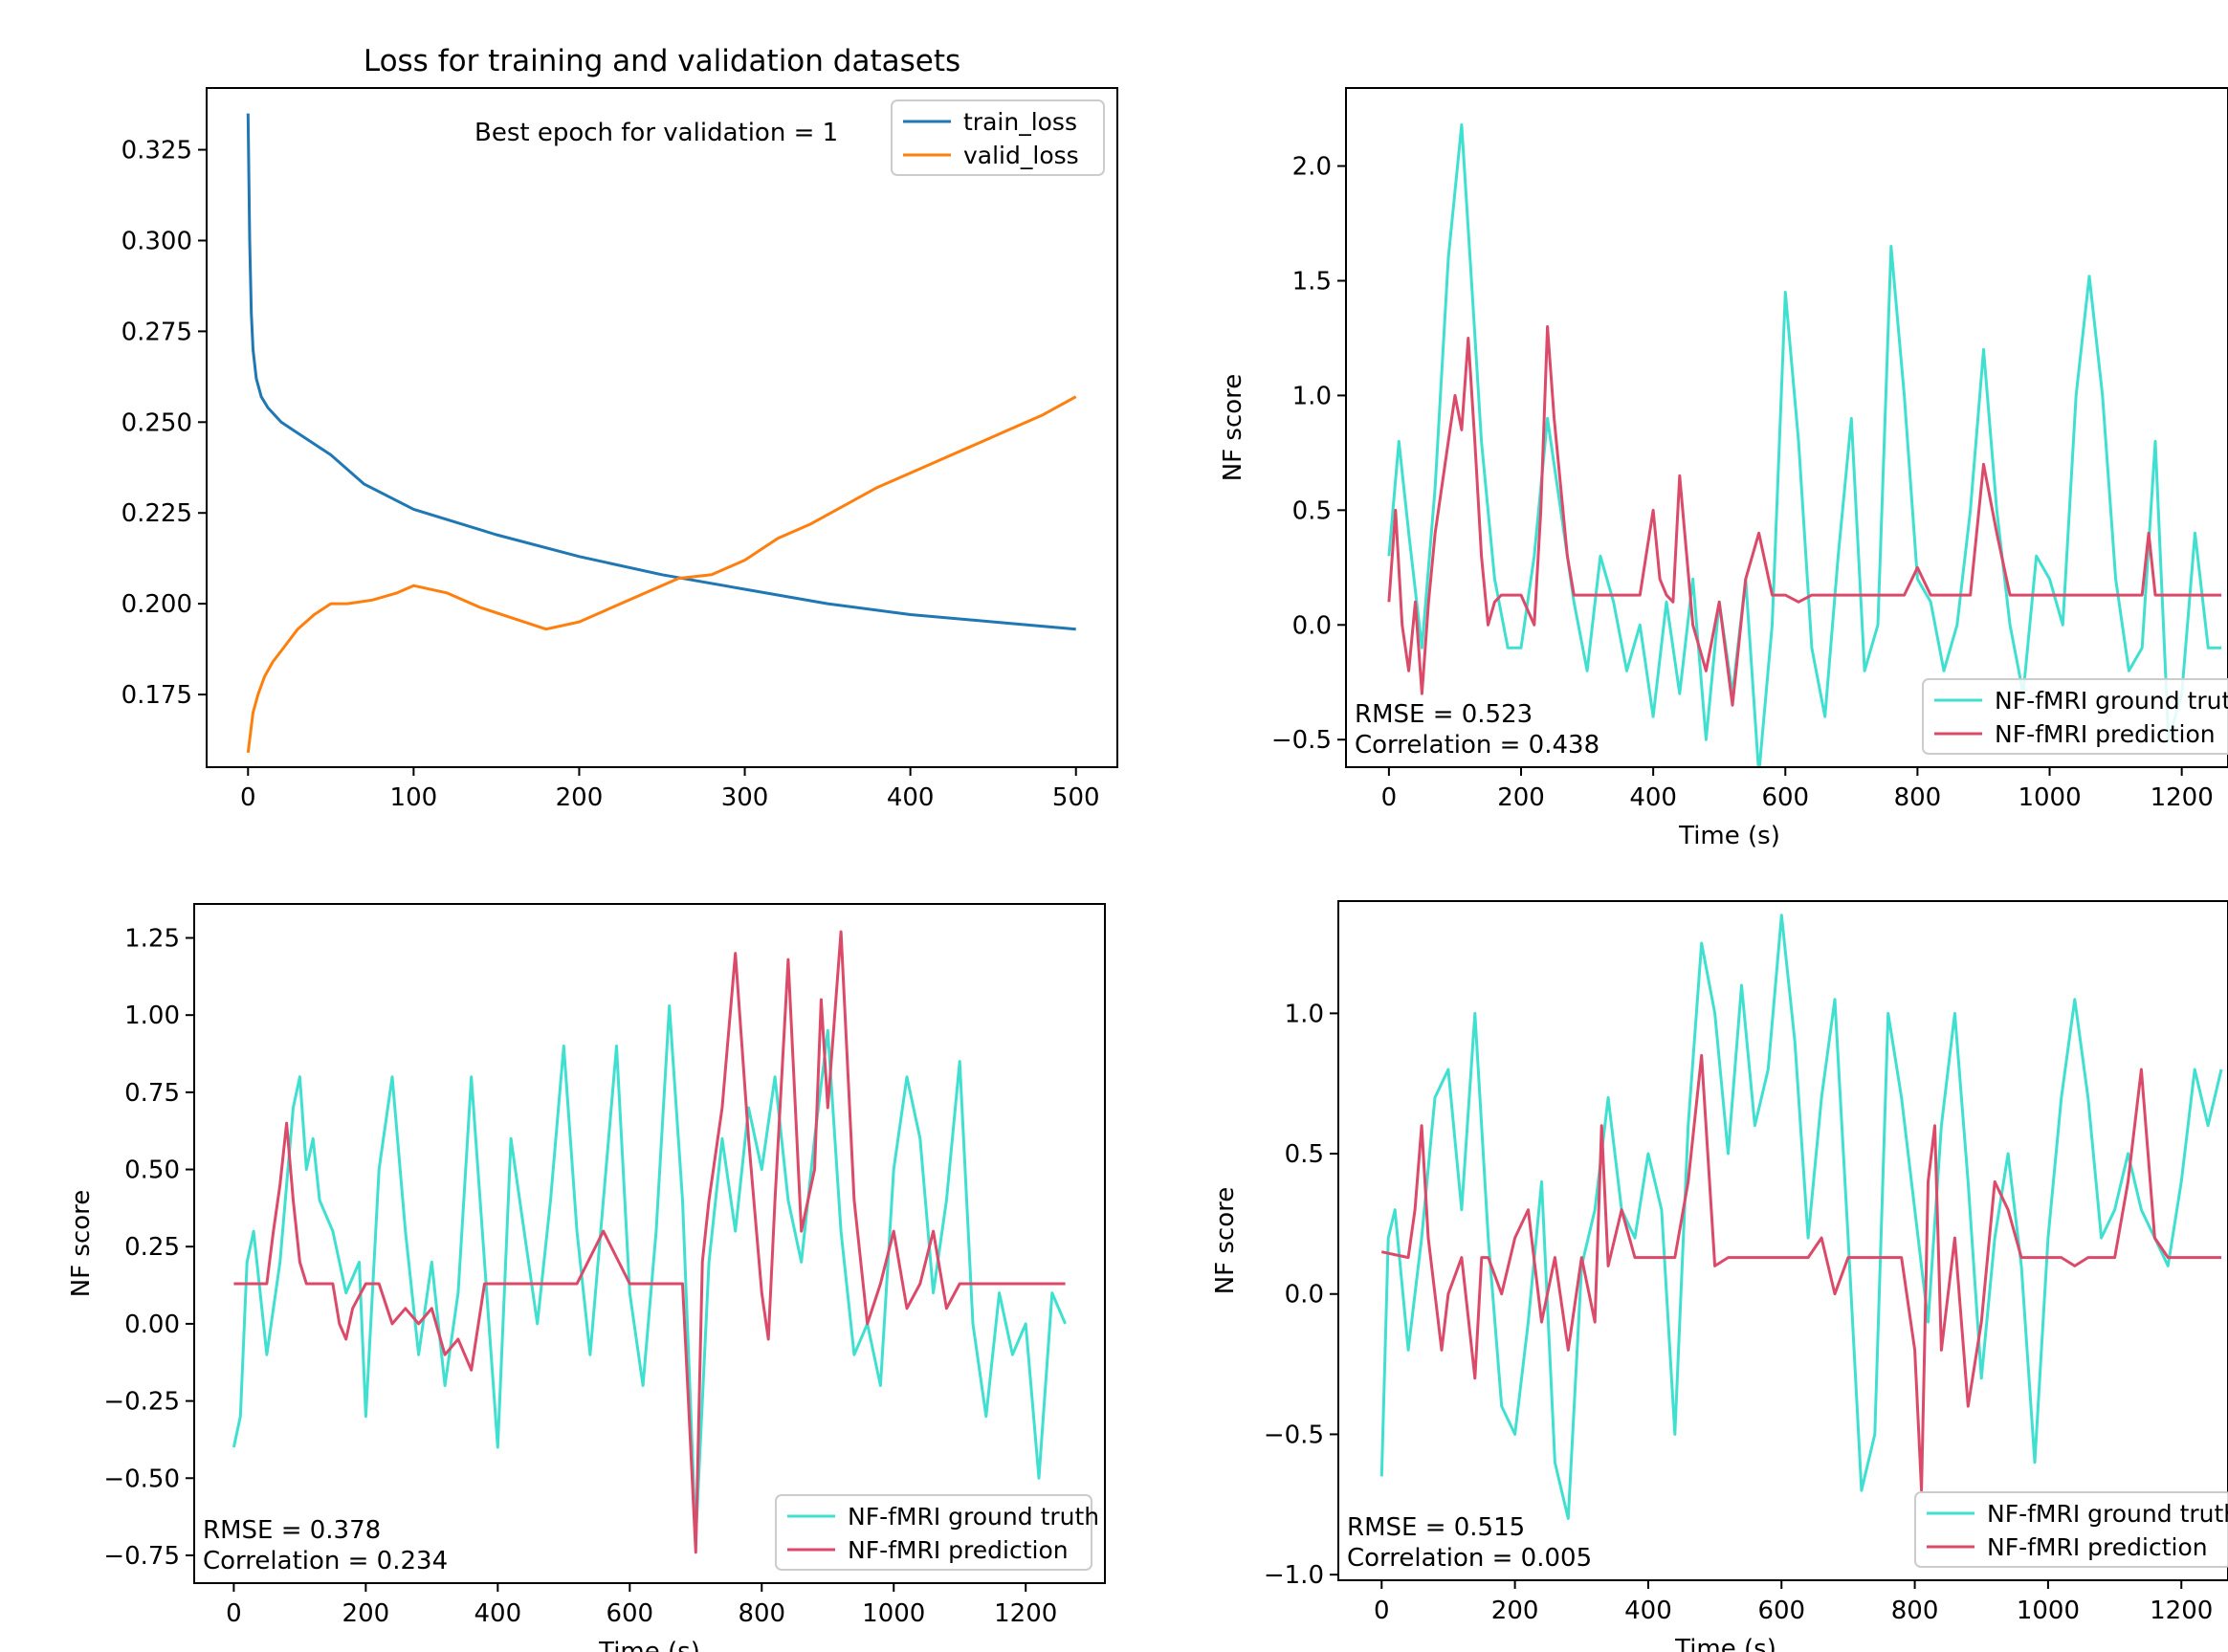 The height and width of the screenshot is (1652, 2228). Describe the element at coordinates (292, 1530) in the screenshot. I see `rmse-annotation: RMSE = 0.378` at that location.